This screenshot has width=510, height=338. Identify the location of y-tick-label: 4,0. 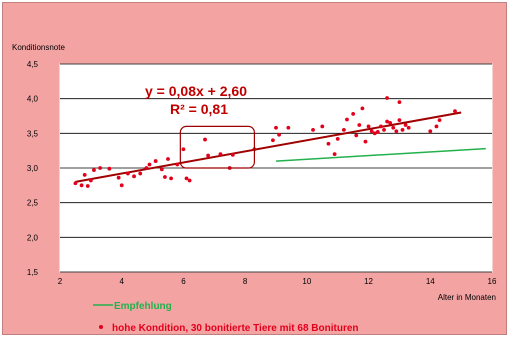
(33, 99).